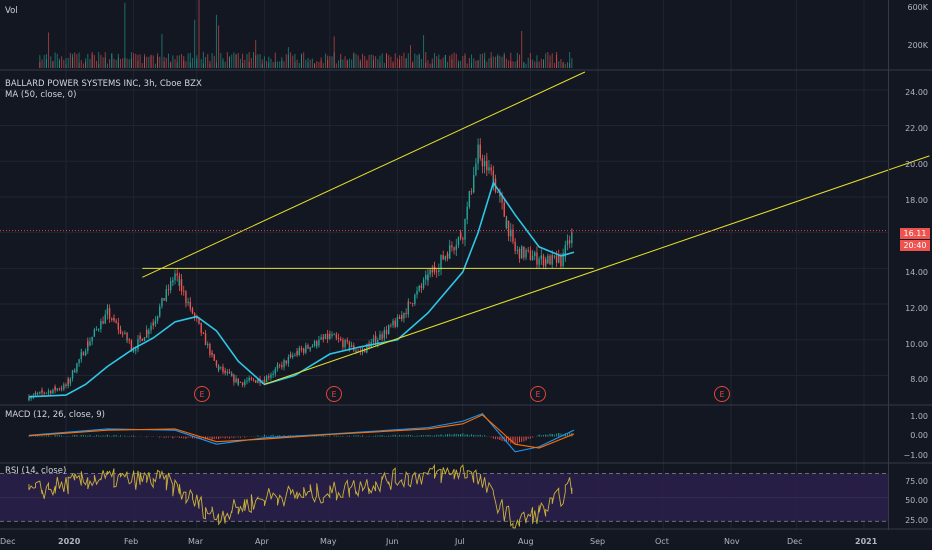 This screenshot has width=932, height=550. Describe the element at coordinates (11, 11) in the screenshot. I see `vol-pane-title: Vol` at that location.